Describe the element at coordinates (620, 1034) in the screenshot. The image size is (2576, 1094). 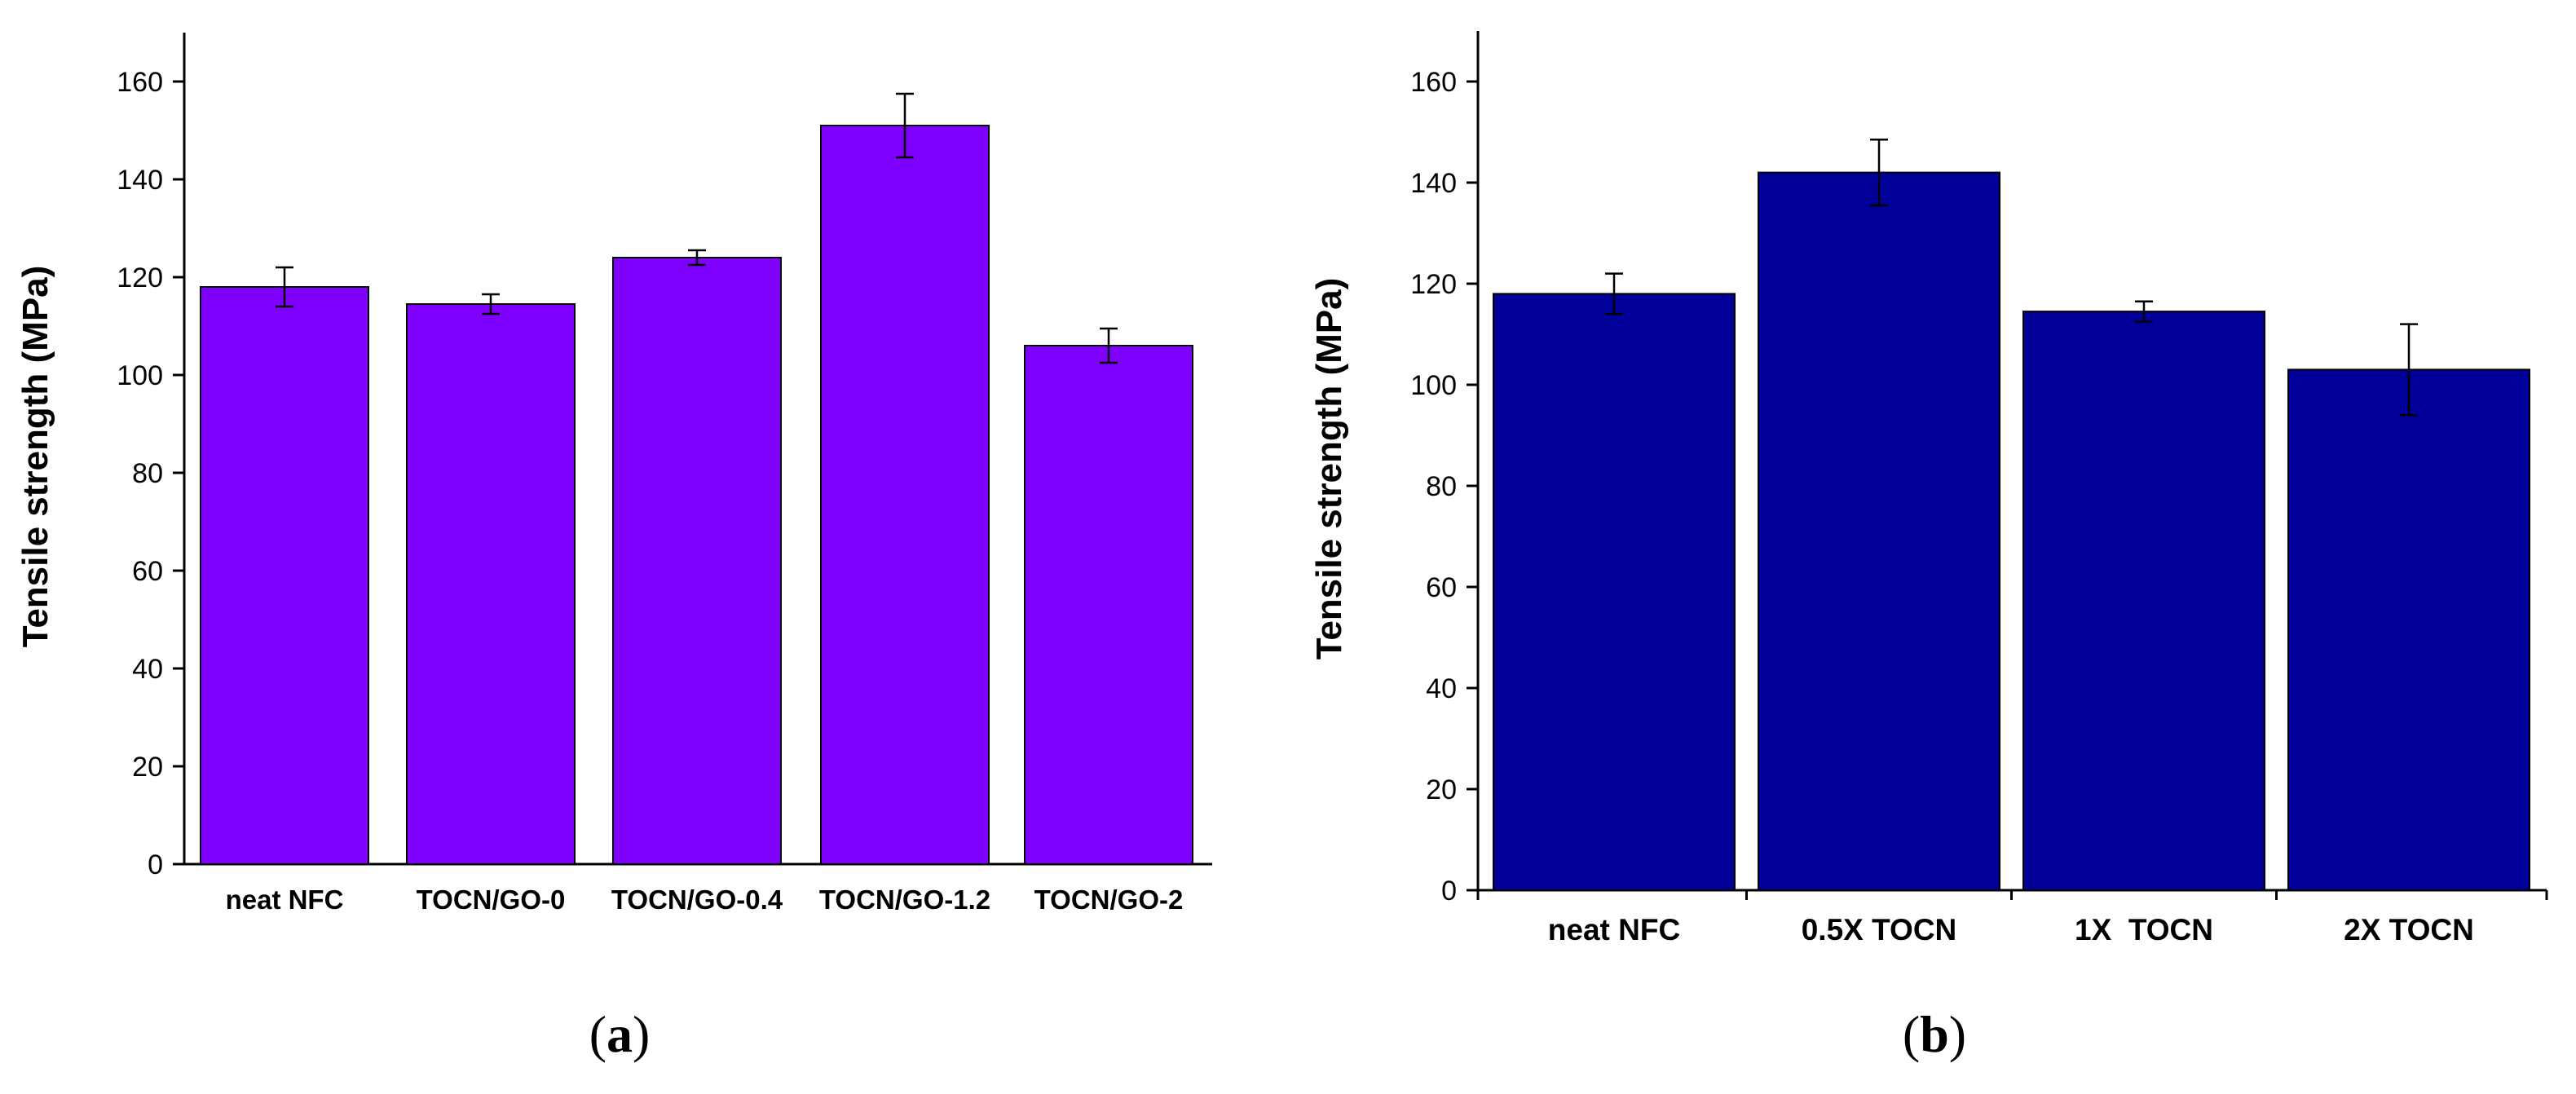
I see `panel-label-a: (a)` at that location.